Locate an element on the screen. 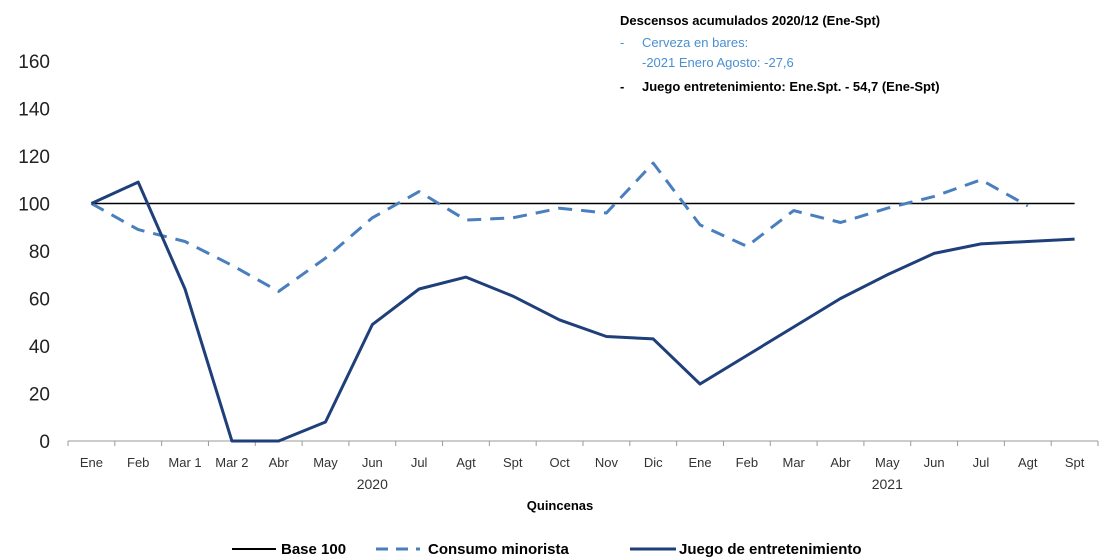 The image size is (1099, 559). y-tick-label: 100 is located at coordinates (34, 205).